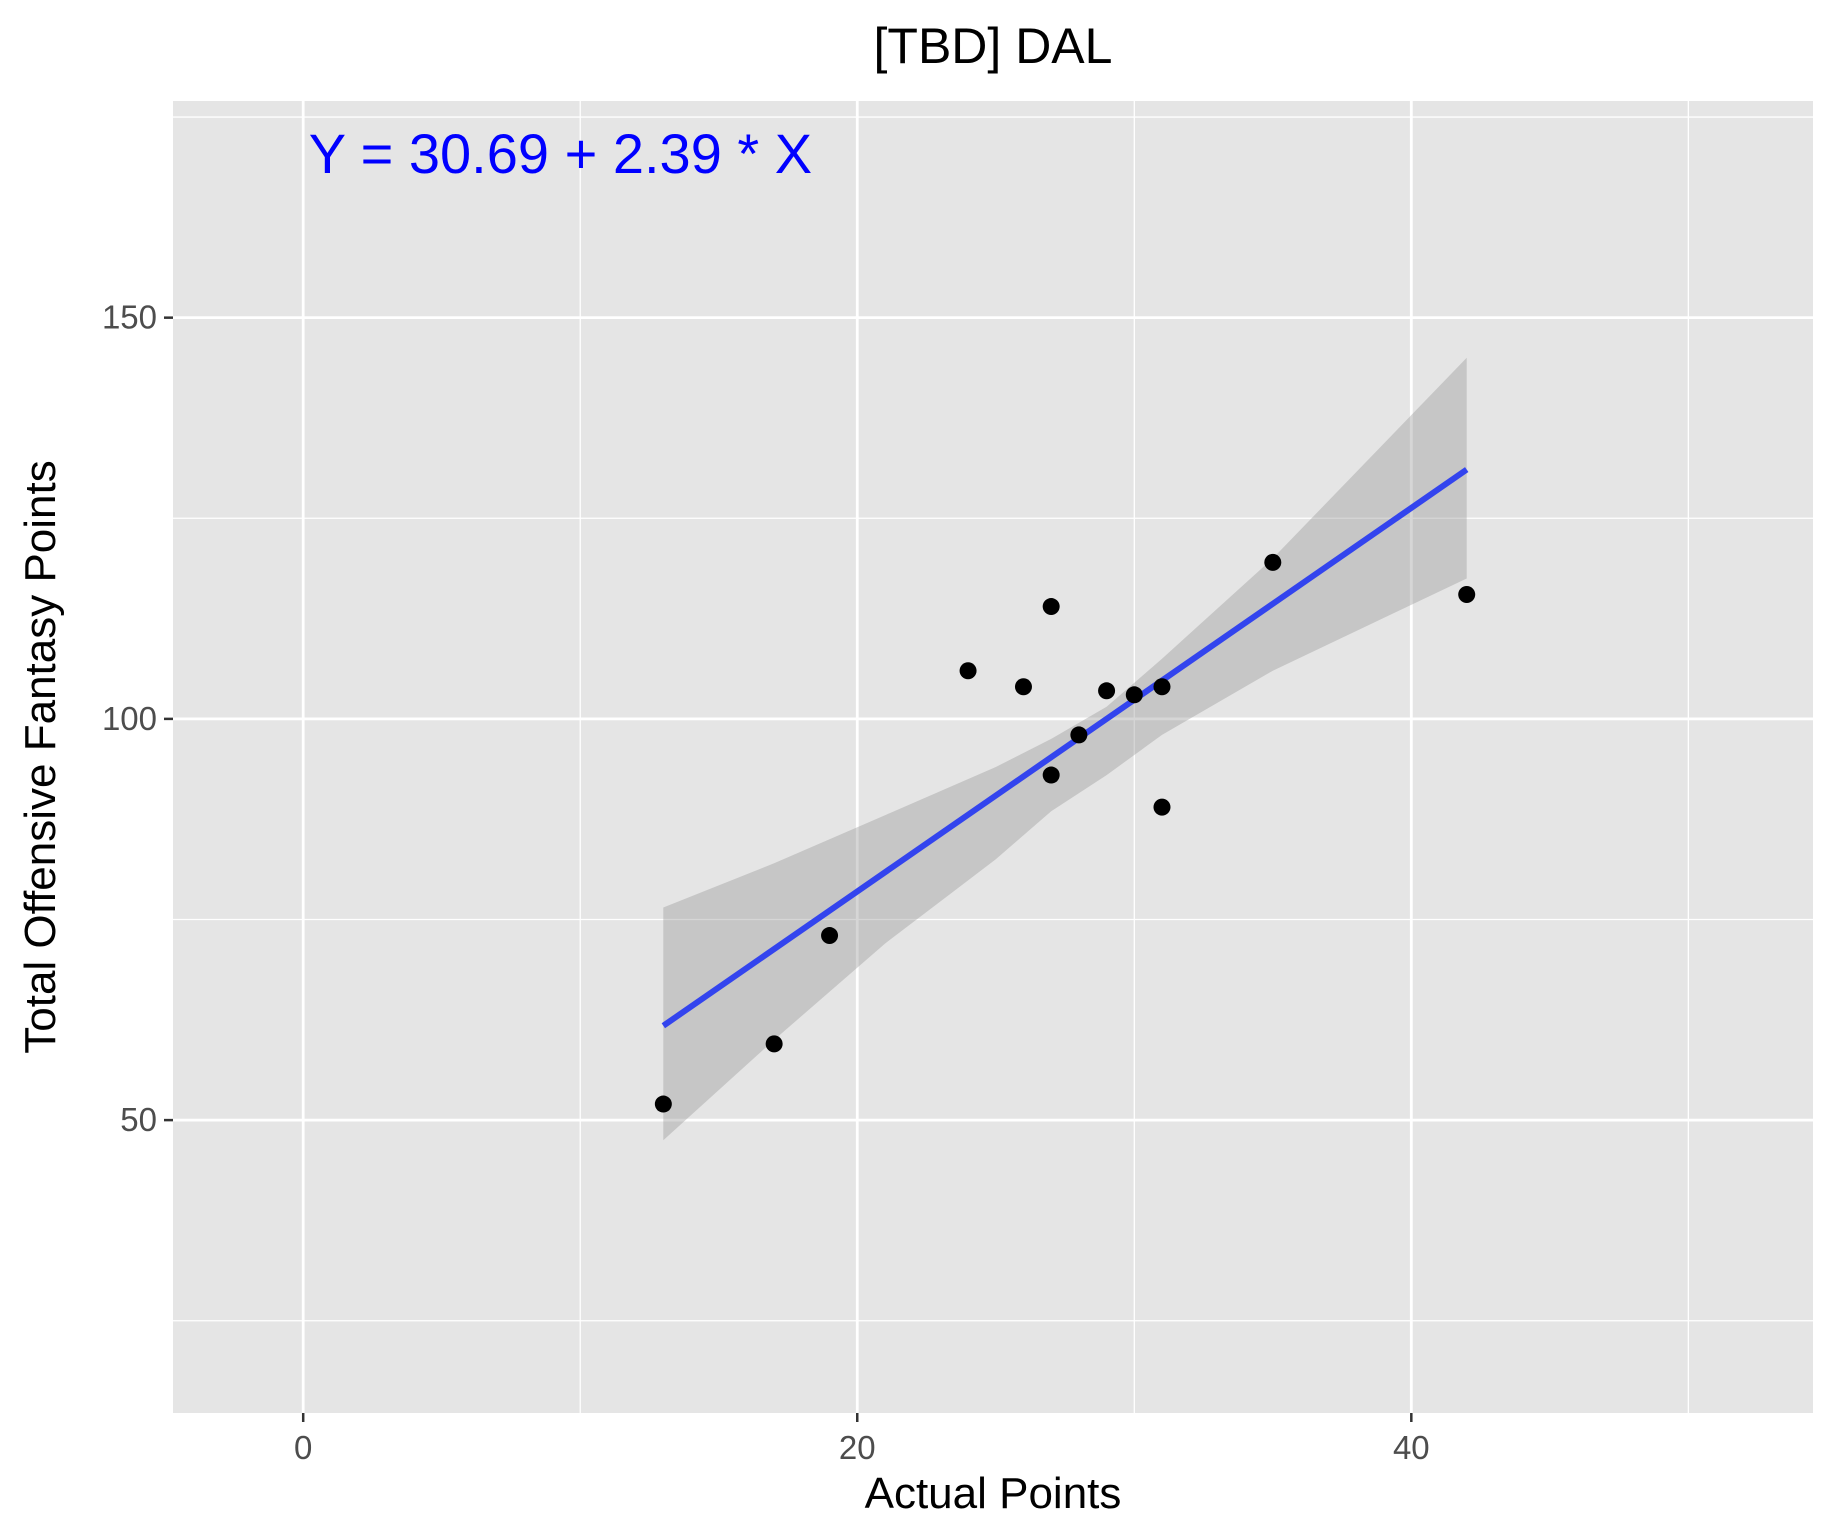 The height and width of the screenshot is (1533, 1833). Describe the element at coordinates (138, 1119) in the screenshot. I see `y-tick-label: 50` at that location.